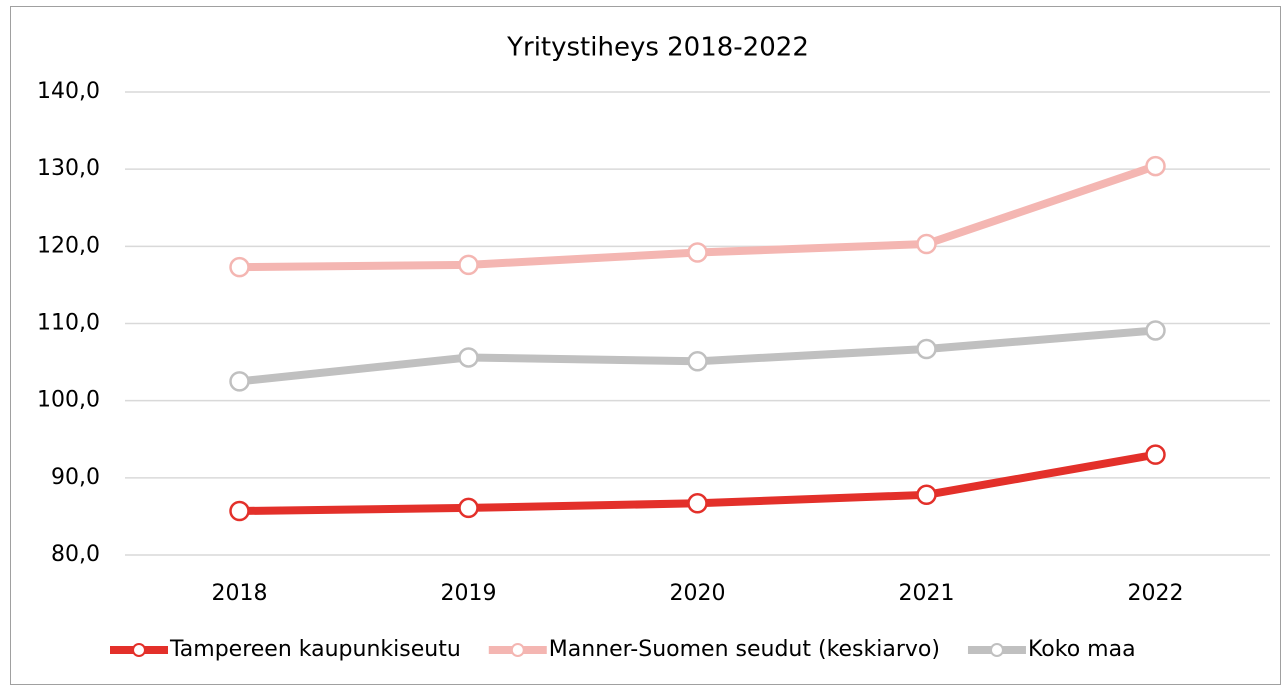 The image size is (1286, 686). Describe the element at coordinates (657, 48) in the screenshot. I see `chart-title: Yritystiheys 2018-2022` at that location.